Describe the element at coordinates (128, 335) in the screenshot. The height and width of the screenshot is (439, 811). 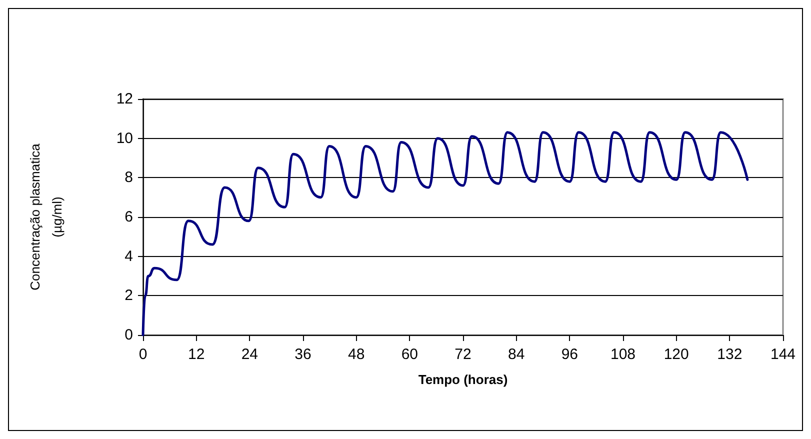
I see `y-tick-label: 0` at that location.